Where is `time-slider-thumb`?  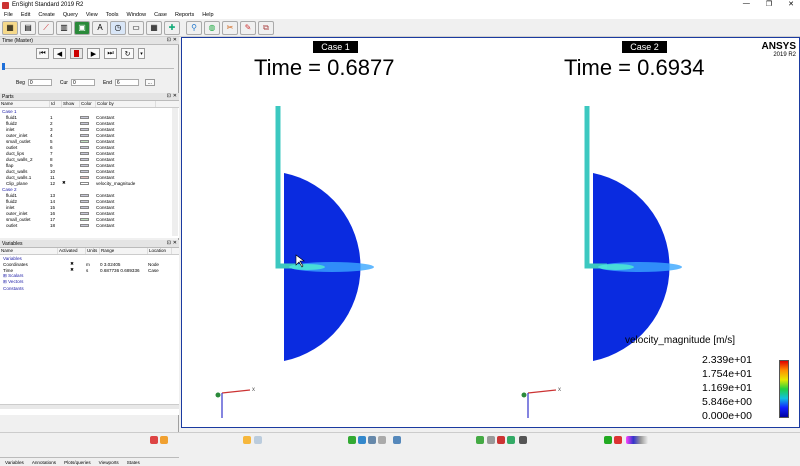 time-slider-thumb is located at coordinates (3, 66).